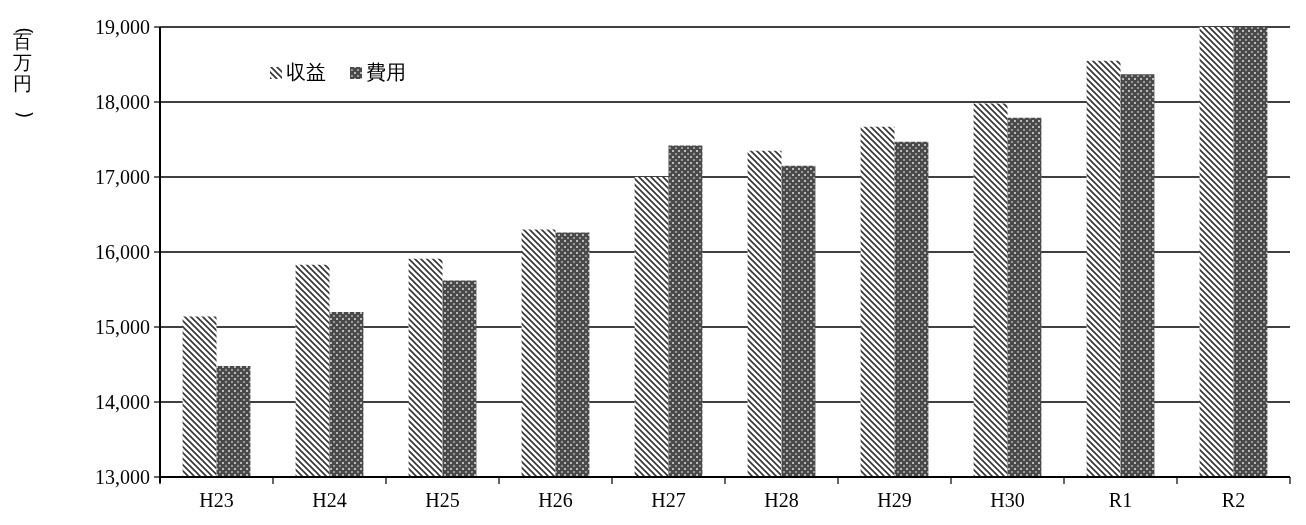  I want to click on x-tick-label: H25, so click(442, 500).